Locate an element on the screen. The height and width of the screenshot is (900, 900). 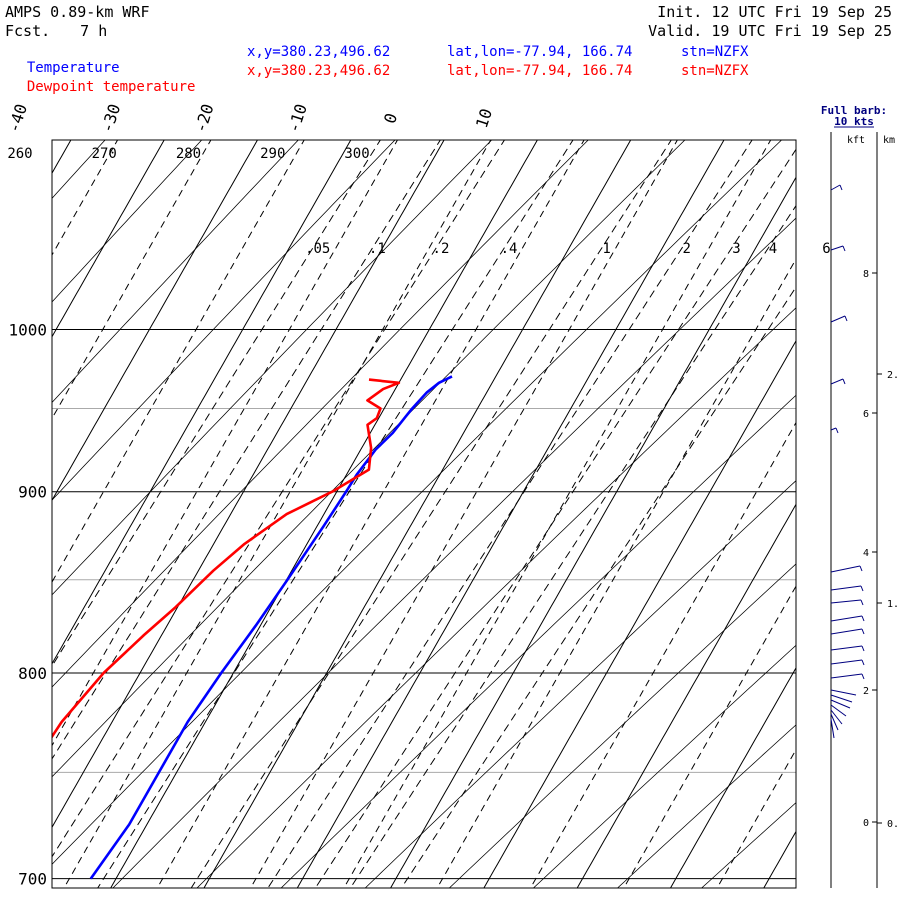
kft-tick-label: 2 is located at coordinates (866, 691).